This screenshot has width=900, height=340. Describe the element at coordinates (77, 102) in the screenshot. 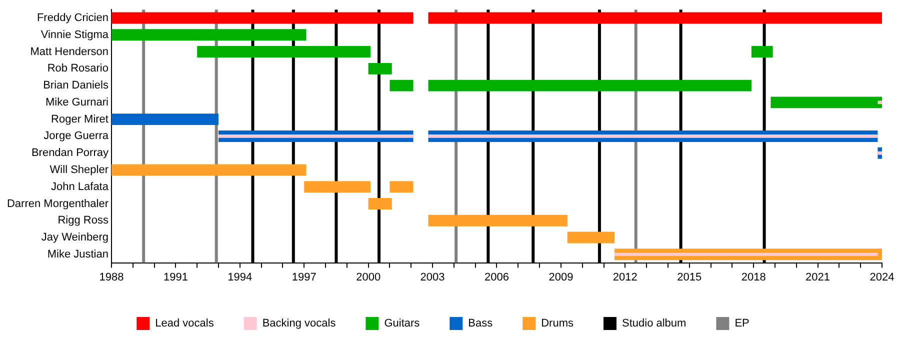

I see `y-tick-label: Mike Gurnari` at that location.